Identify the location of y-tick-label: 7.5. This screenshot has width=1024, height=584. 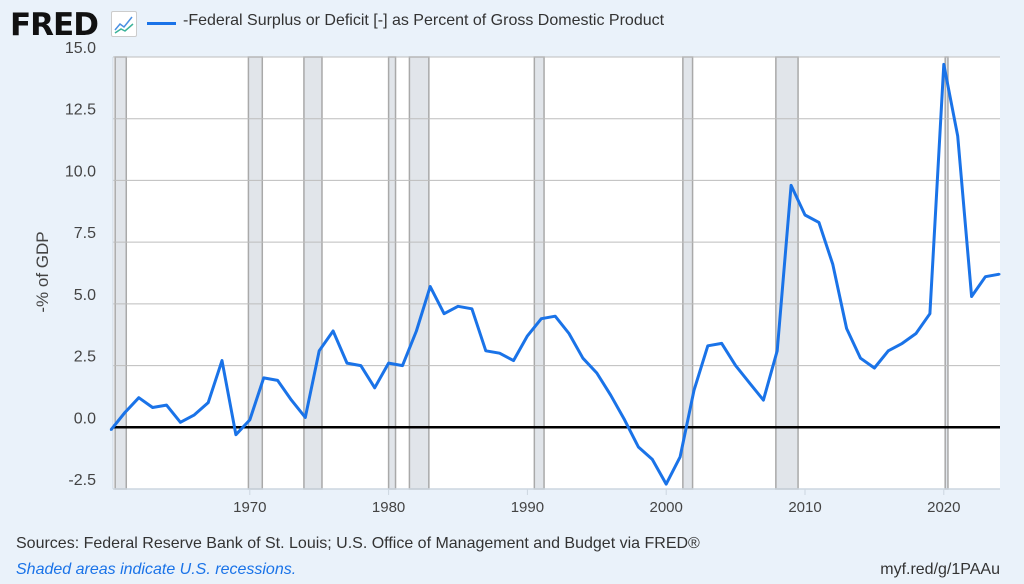
(85, 233).